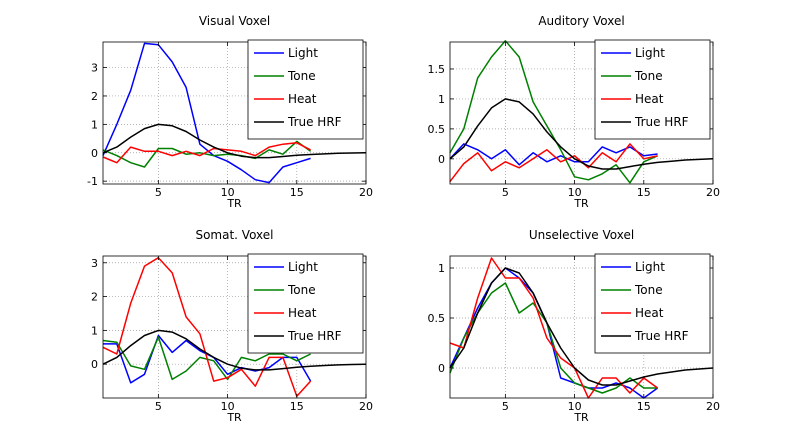 Image resolution: width=788 pixels, height=447 pixels. I want to click on chart-title: Visual Voxel, so click(234, 21).